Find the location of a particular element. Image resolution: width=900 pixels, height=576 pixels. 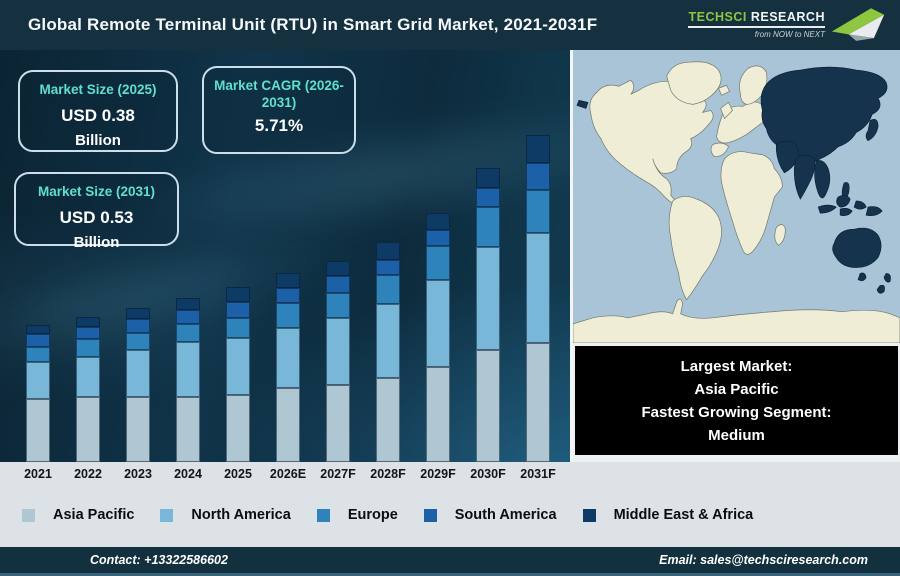

bar-2025 is located at coordinates (238, 374).